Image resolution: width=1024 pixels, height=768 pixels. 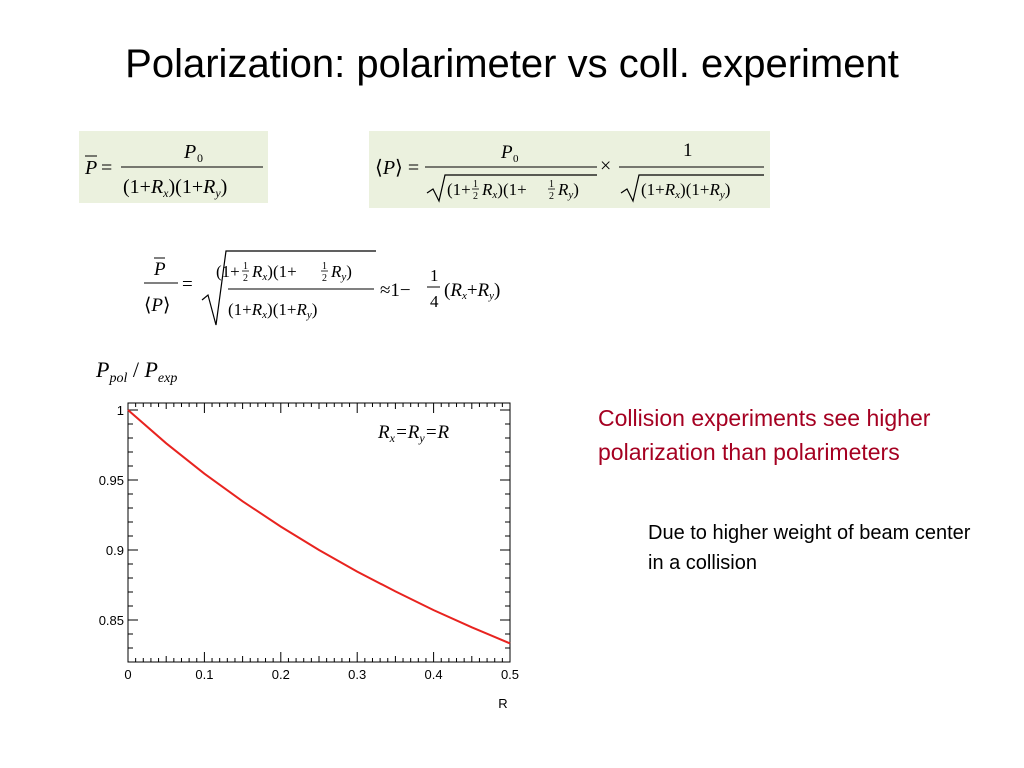 I want to click on svg-text: ⟨P⟩ =, so click(x=397, y=168).